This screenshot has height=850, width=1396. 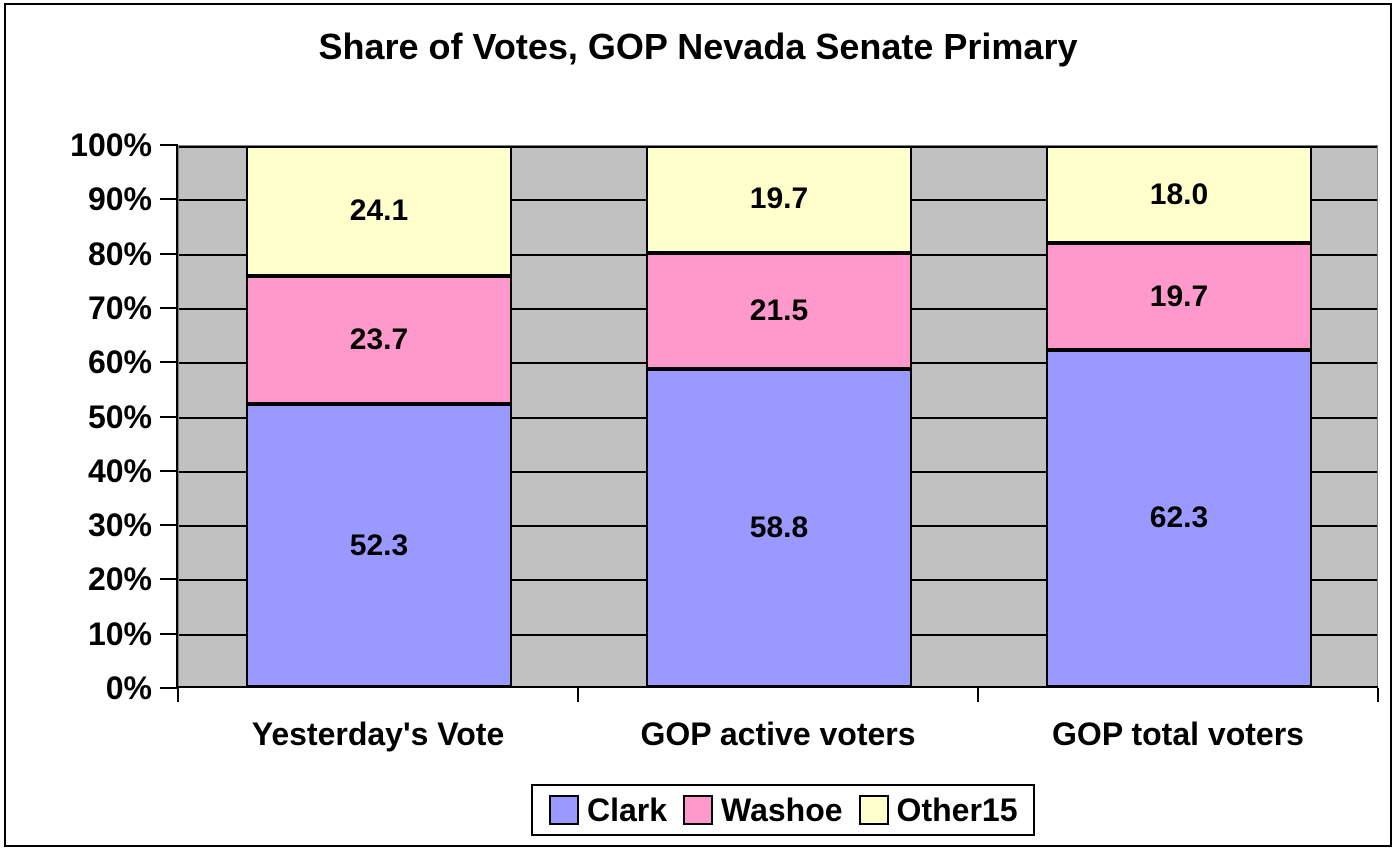 What do you see at coordinates (627, 810) in the screenshot?
I see `legend-label: Clark` at bounding box center [627, 810].